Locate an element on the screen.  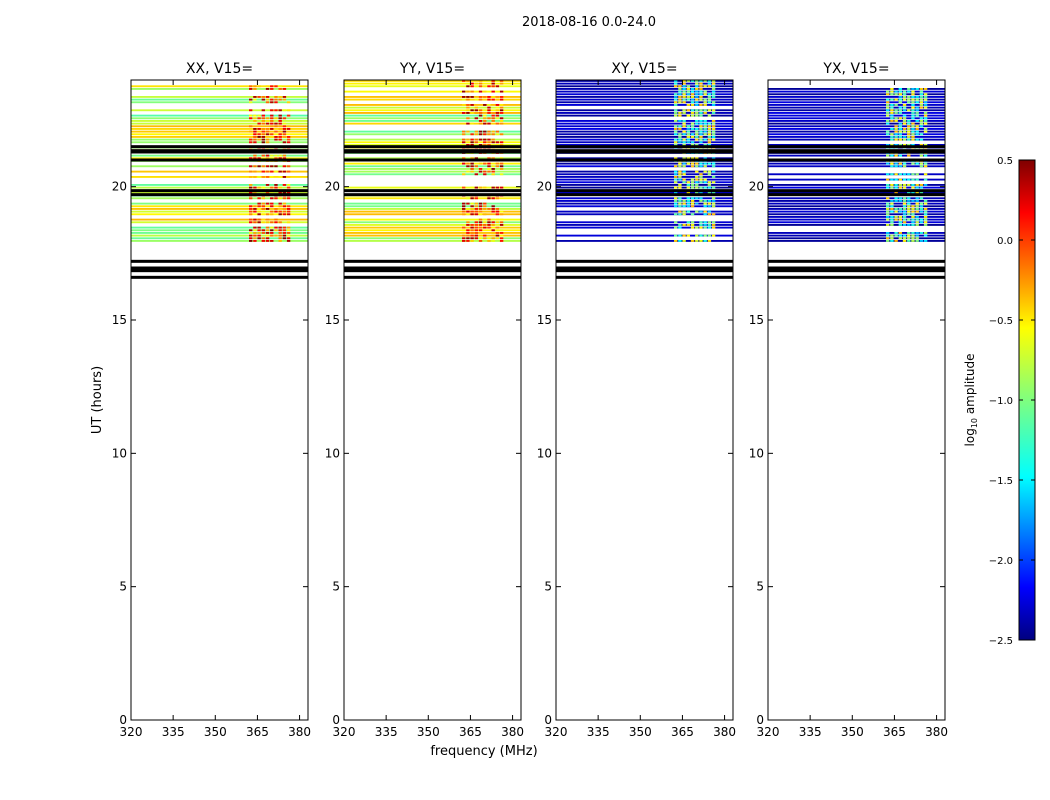
y-tick-label: 0 is located at coordinates (123, 720).